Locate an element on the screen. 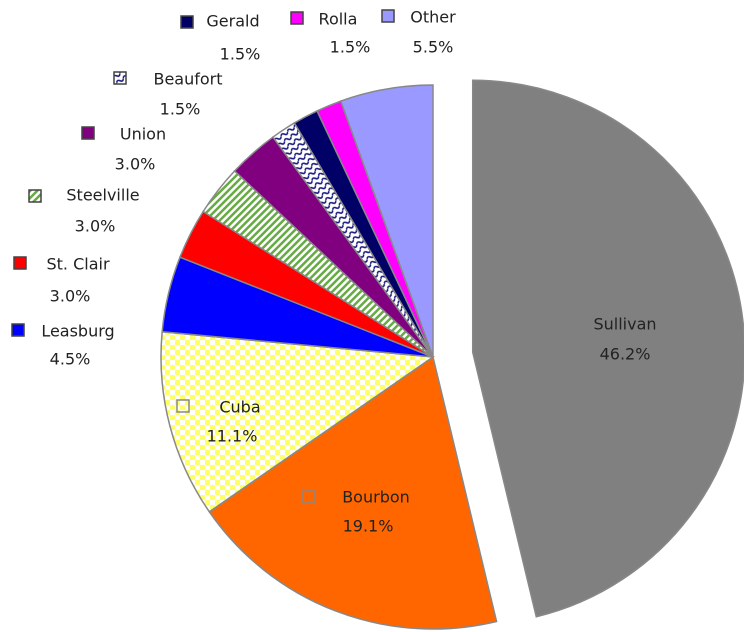  slice-label: Sullivan is located at coordinates (624, 324).